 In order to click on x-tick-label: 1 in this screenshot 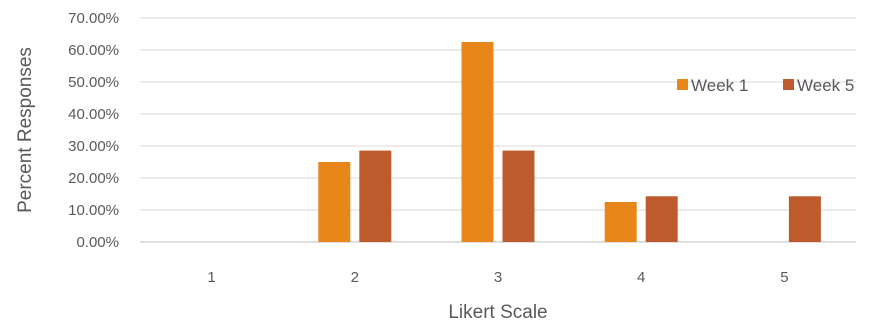, I will do `click(211, 277)`.